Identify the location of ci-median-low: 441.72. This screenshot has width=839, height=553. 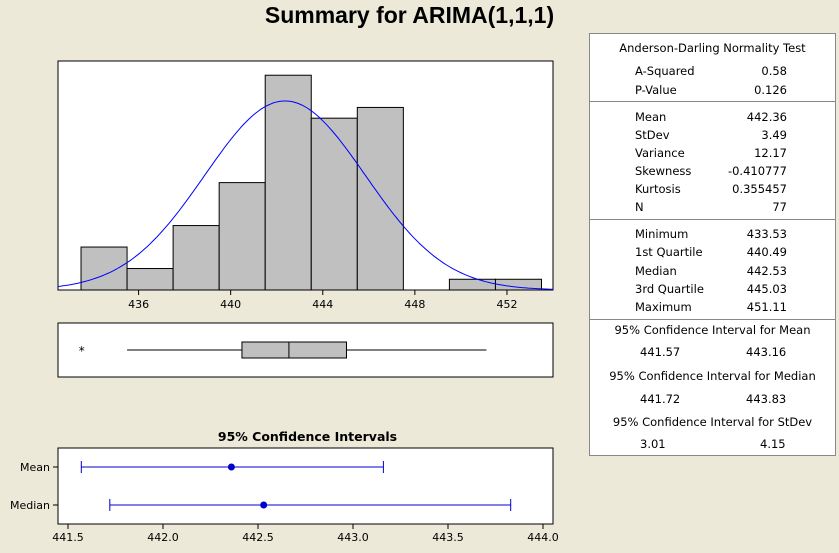
(660, 399).